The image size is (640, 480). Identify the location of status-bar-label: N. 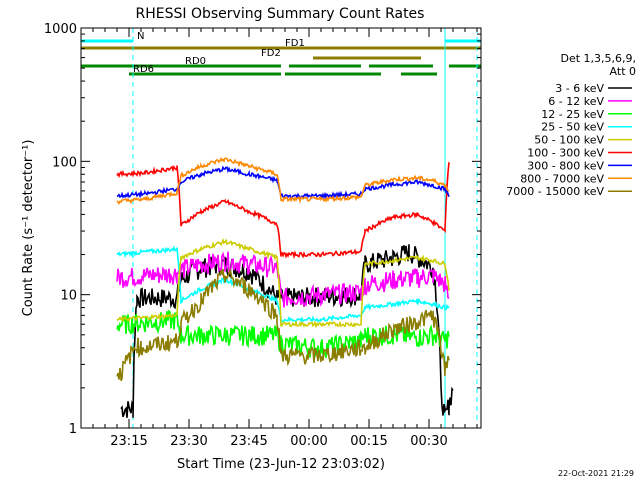
(140, 36).